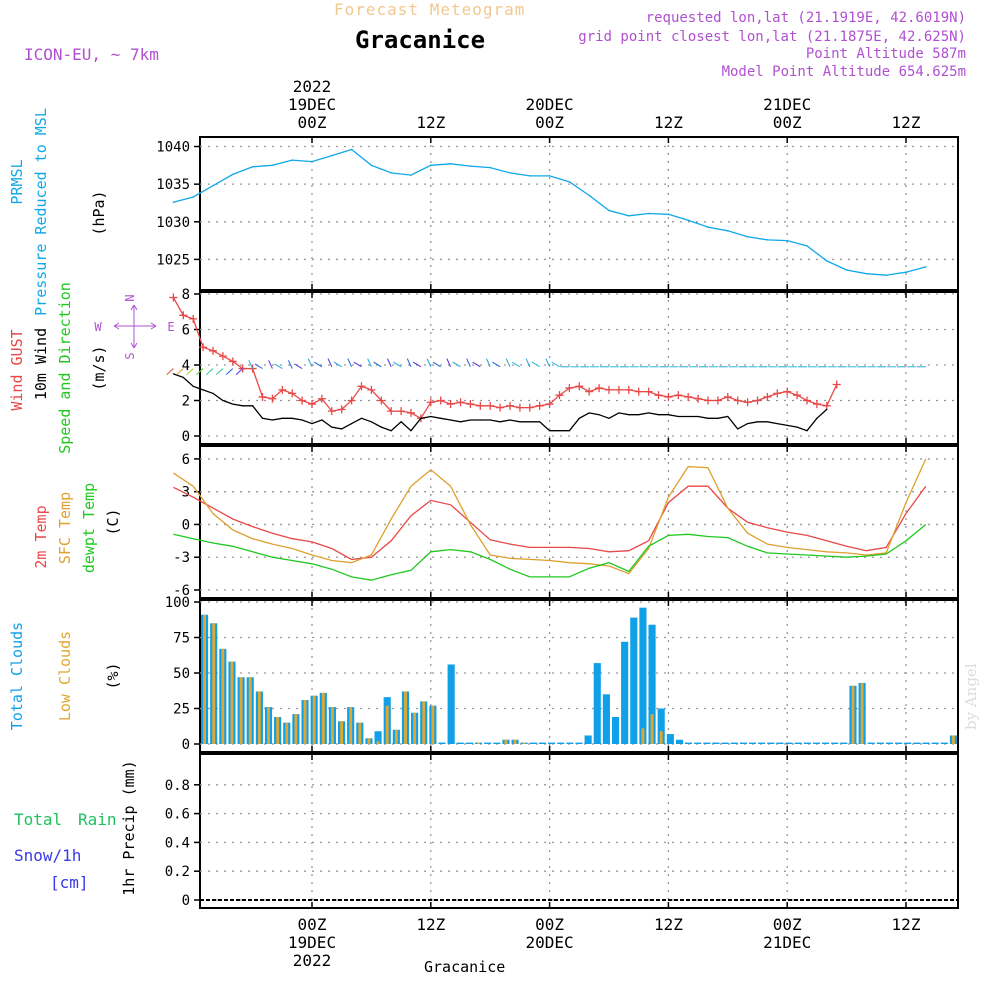 This screenshot has height=1000, width=1000. Describe the element at coordinates (430, 924) in the screenshot. I see `x-tick-label-bottom: 12Z` at that location.